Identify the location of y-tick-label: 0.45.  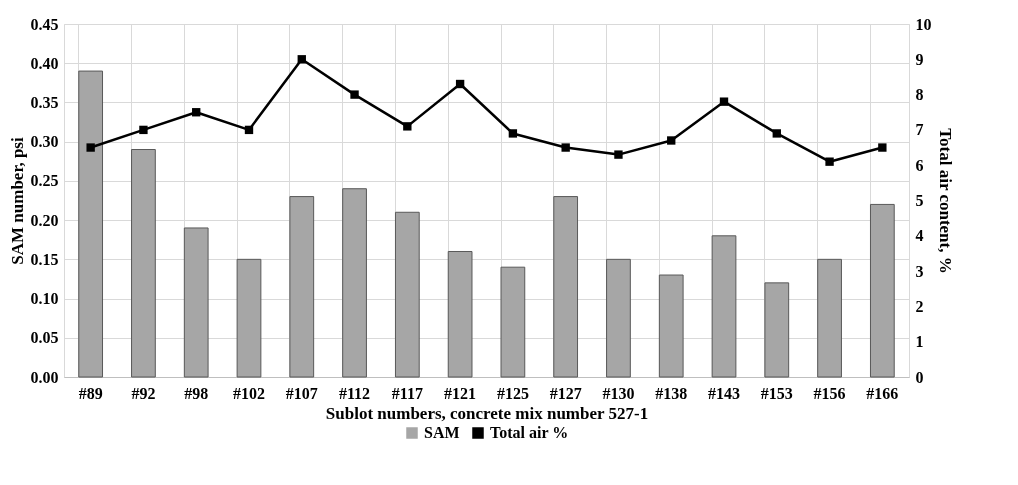
(44, 24).